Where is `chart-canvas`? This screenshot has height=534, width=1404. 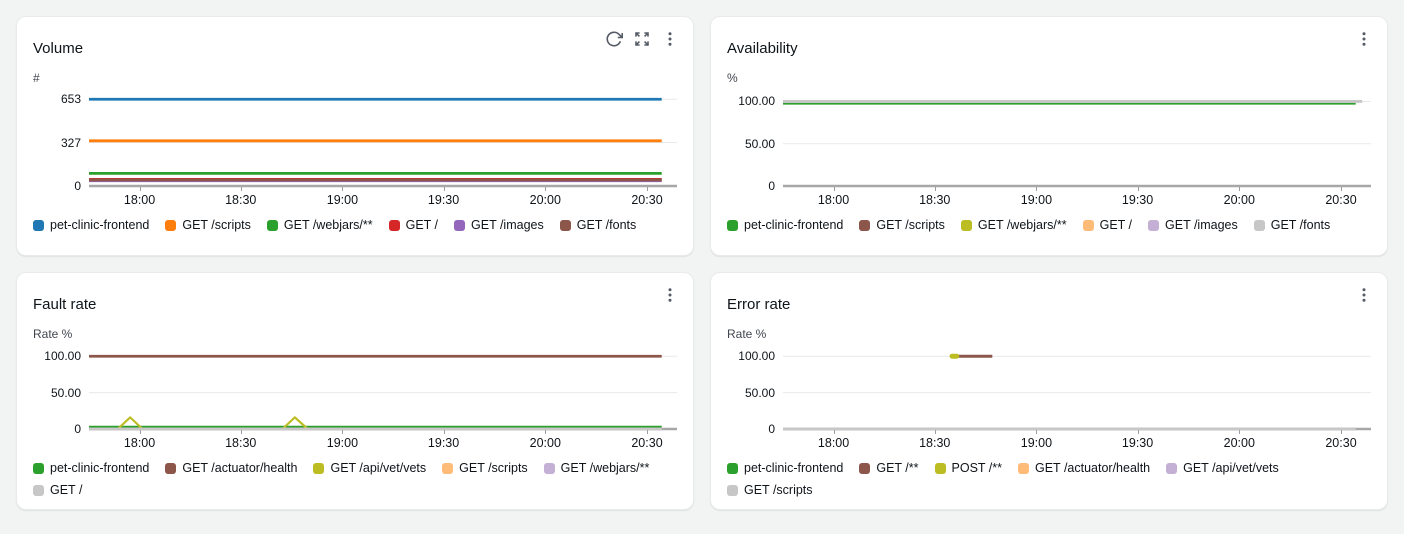 chart-canvas is located at coordinates (383, 389).